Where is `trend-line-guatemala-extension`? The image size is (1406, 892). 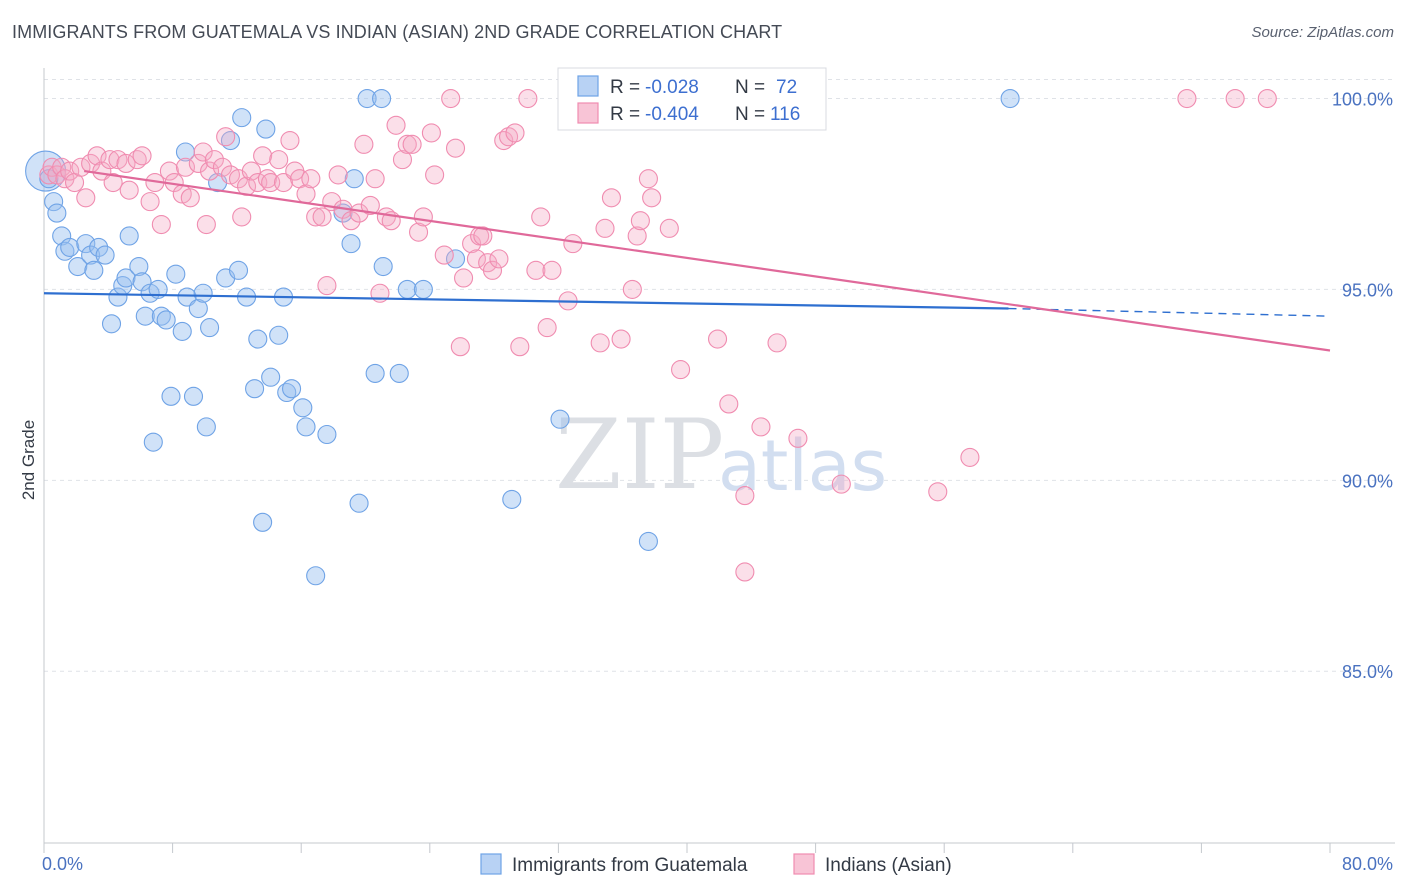 trend-line-guatemala-extension is located at coordinates (1169, 312).